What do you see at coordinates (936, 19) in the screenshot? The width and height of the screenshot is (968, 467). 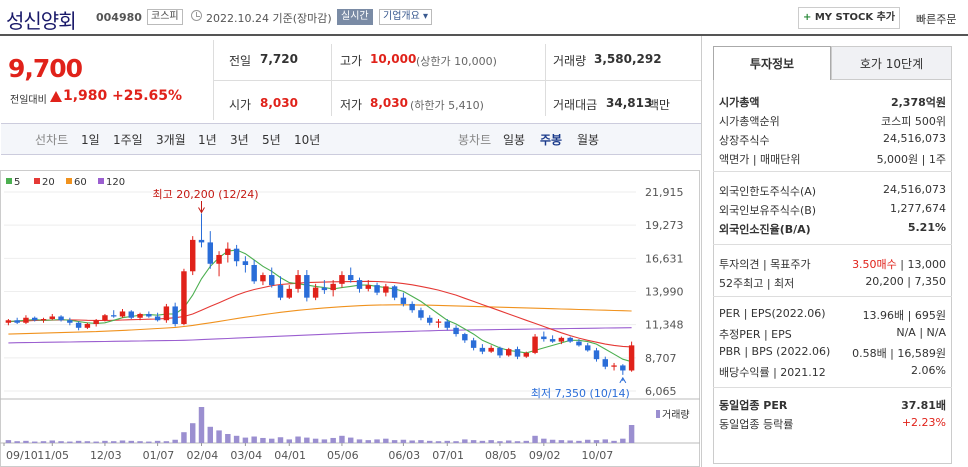 I see `quick-order-button: 빠른주문` at bounding box center [936, 19].